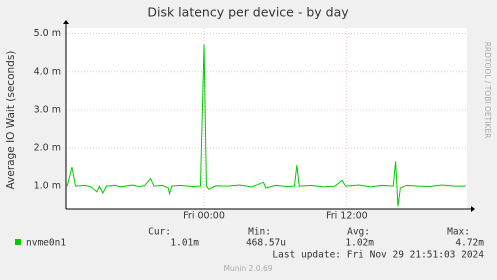 Image resolution: width=497 pixels, height=280 pixels. I want to click on x-tick-label: Fri 00:00, so click(204, 216).